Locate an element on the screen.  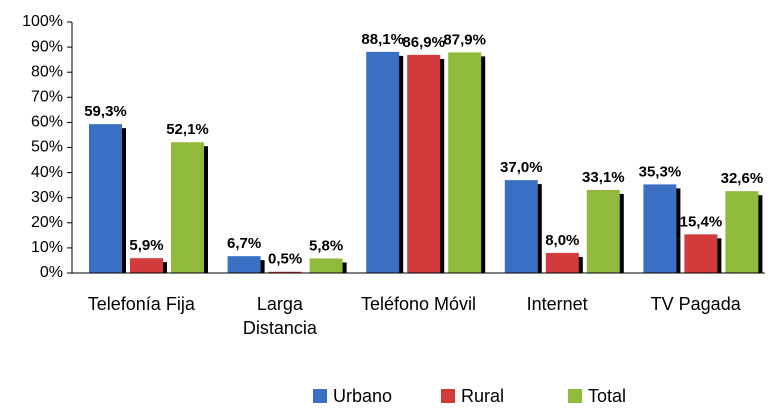
x-tick-label: TV Pagada is located at coordinates (695, 304).